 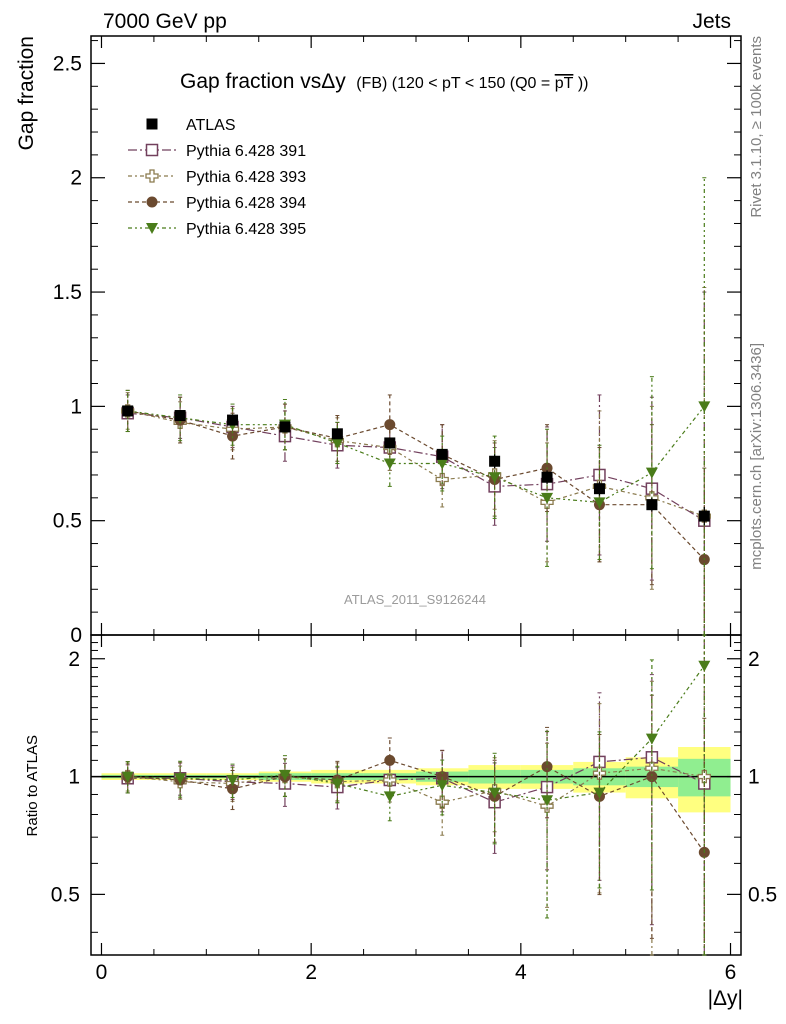 What do you see at coordinates (65, 894) in the screenshot?
I see `ratio-y-tick-label: 0.5` at bounding box center [65, 894].